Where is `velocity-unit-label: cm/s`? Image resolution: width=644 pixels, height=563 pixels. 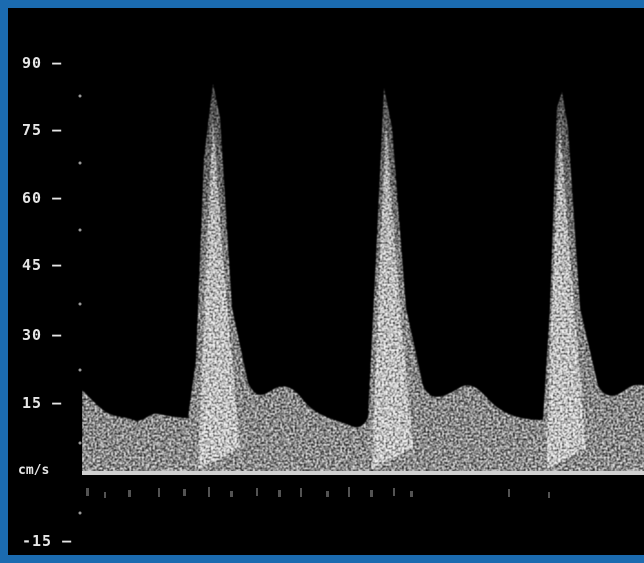
velocity-unit-label: cm/s is located at coordinates (34, 470).